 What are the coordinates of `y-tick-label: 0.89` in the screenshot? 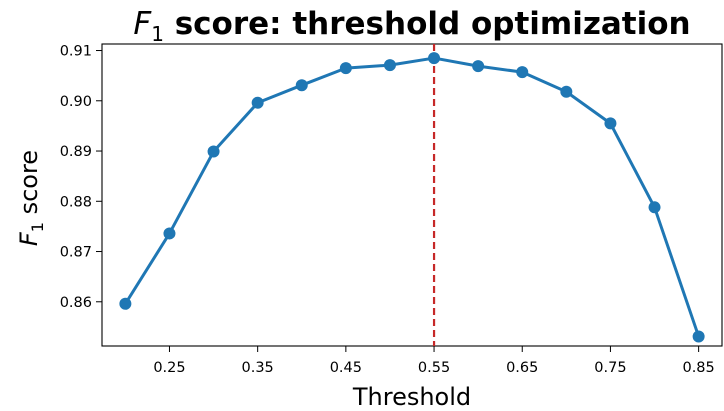 It's located at (76, 152).